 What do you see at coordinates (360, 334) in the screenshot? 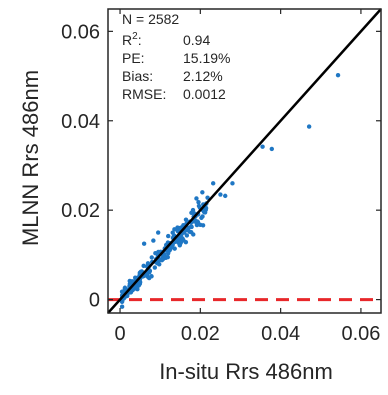
I see `x-tick-label: 0.06` at bounding box center [360, 334].